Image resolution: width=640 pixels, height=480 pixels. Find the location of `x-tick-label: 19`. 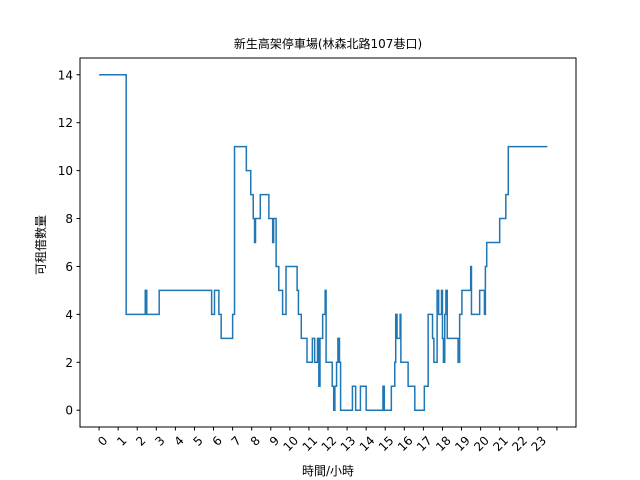

x-tick-label: 19 is located at coordinates (462, 443).